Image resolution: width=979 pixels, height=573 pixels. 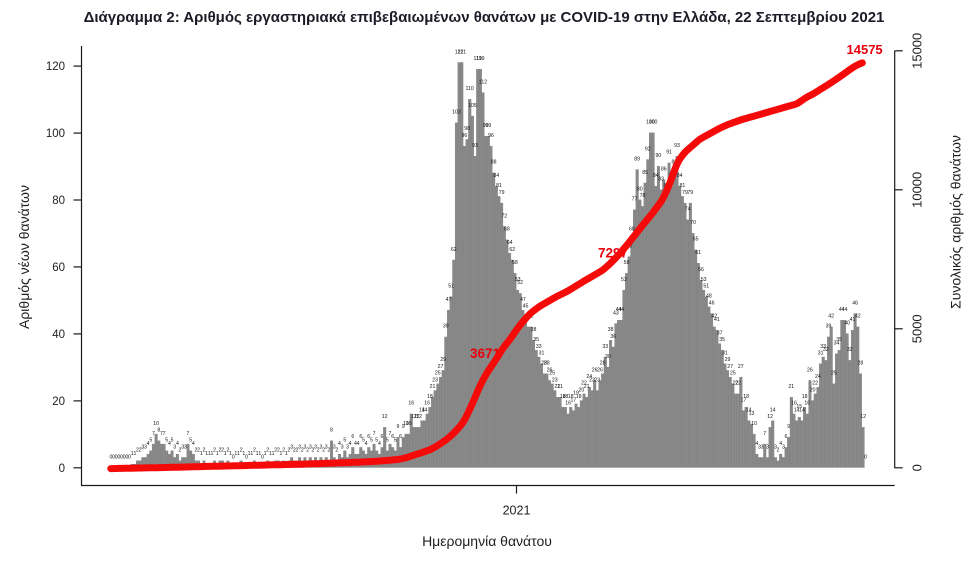 I want to click on svg-text: 91, so click(x=669, y=153).